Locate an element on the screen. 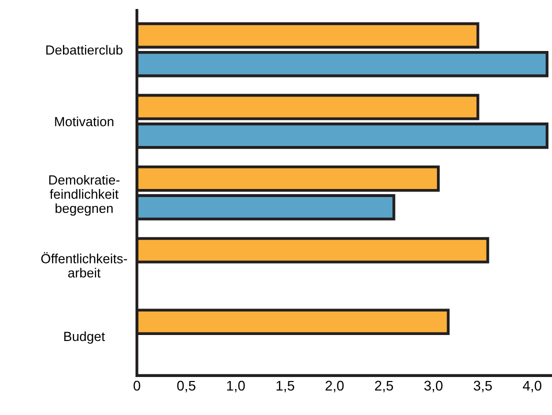 This screenshot has width=552, height=415. x-tick-label: 1,0 is located at coordinates (236, 386).